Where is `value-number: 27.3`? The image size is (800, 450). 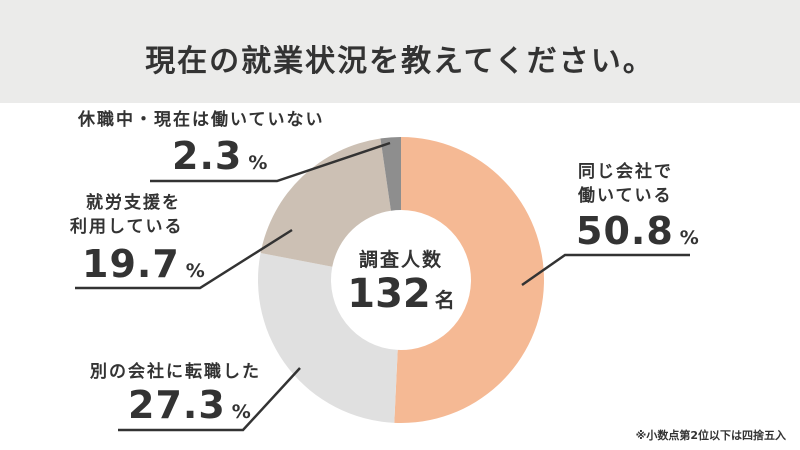 value-number: 27.3 is located at coordinates (177, 405).